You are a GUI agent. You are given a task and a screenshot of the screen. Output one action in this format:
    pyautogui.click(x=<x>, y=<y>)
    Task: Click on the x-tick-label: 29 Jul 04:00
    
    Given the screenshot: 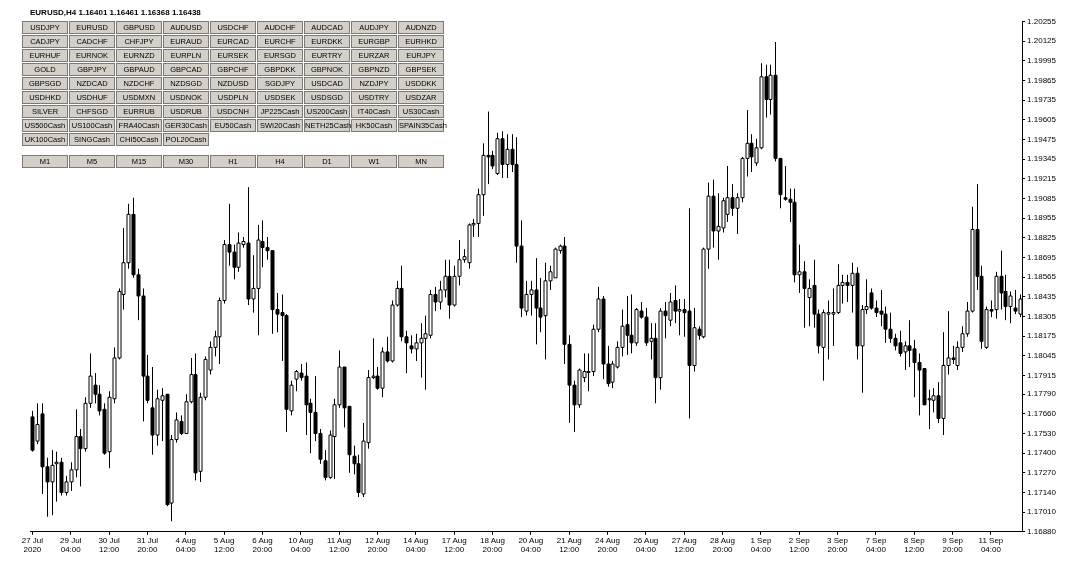 What is the action you would take?
    pyautogui.click(x=71, y=545)
    